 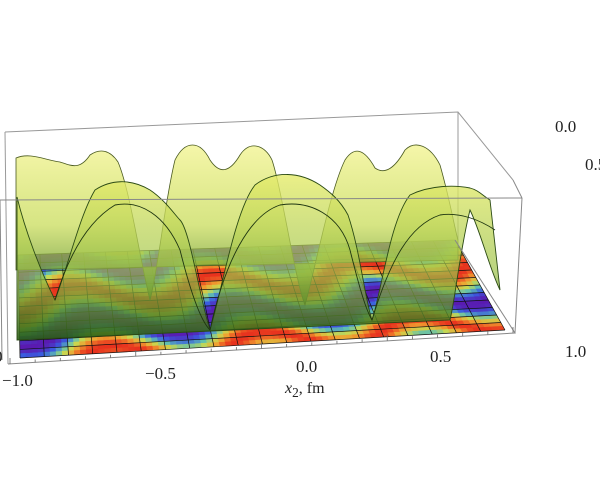 I want to click on x-tick-label: 1.0, so click(x=576, y=351).